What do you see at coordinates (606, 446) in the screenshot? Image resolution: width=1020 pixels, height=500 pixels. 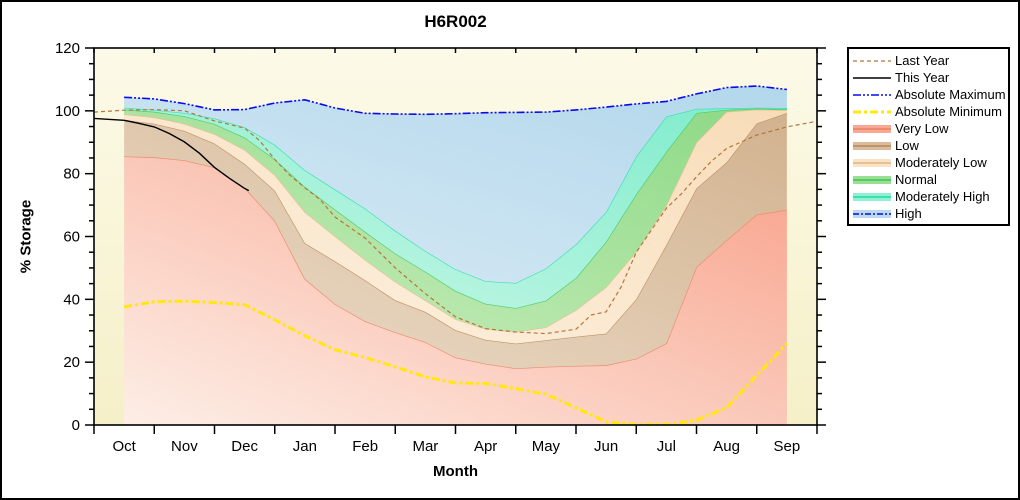 I see `x-tick-label: Jun` at bounding box center [606, 446].